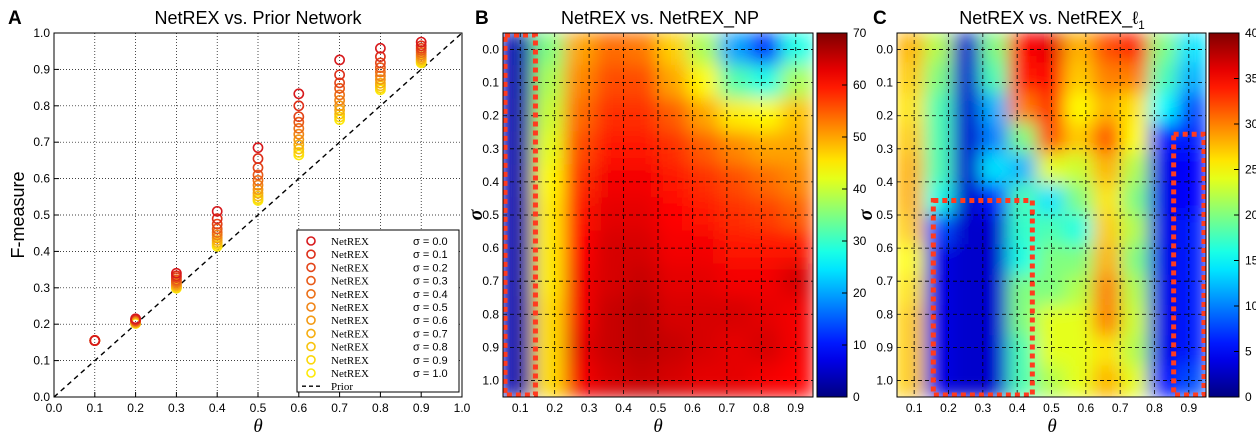  What do you see at coordinates (1250, 79) in the screenshot?
I see `colorbar-tick-label: 35` at bounding box center [1250, 79].